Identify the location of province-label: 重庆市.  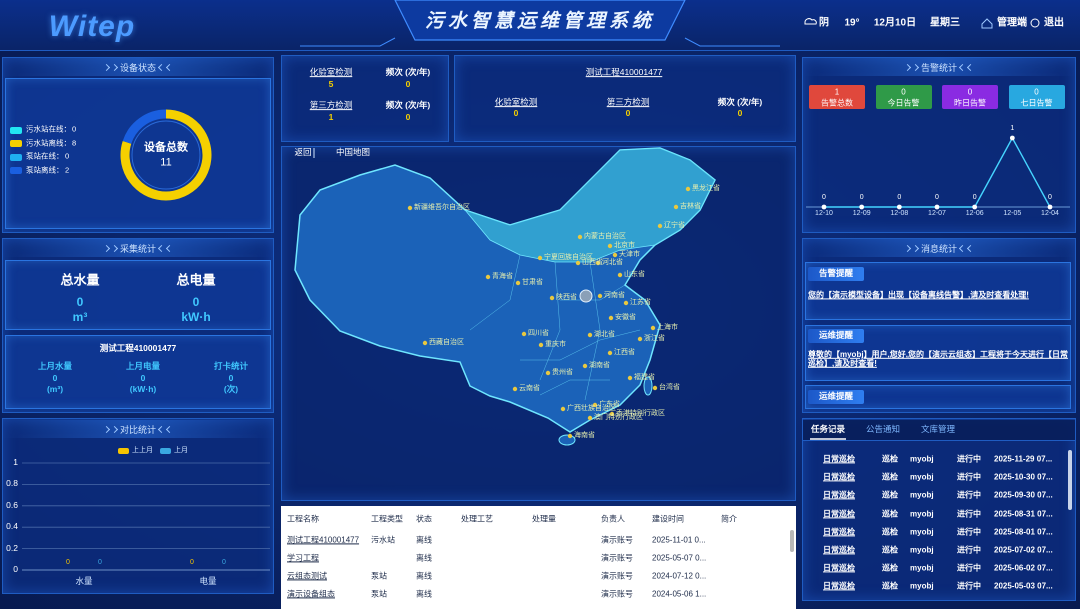
(555, 344).